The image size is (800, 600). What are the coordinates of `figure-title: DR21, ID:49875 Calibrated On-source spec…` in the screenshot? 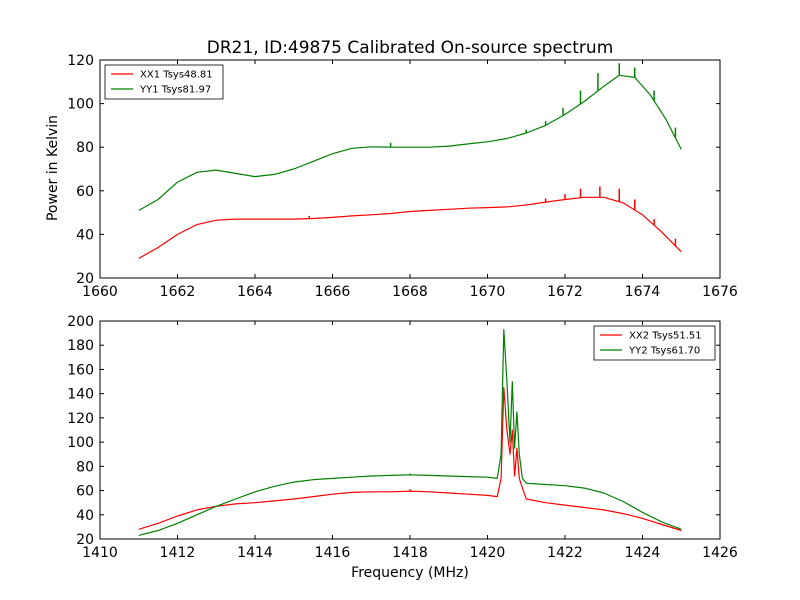 It's located at (410, 48).